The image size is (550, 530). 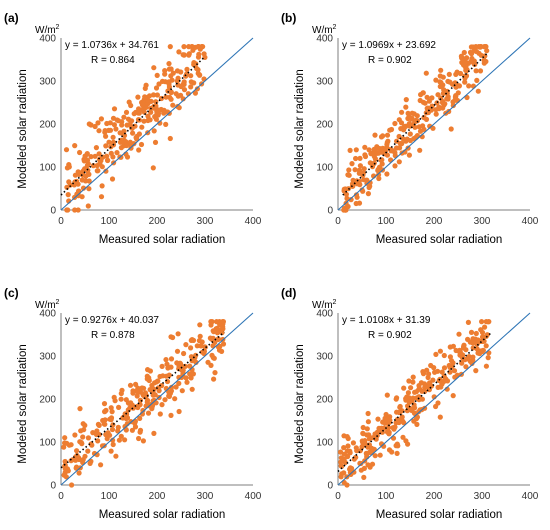 What do you see at coordinates (23, 129) in the screenshot?
I see `y-axis-title: Modeled solar radiation` at bounding box center [23, 129].